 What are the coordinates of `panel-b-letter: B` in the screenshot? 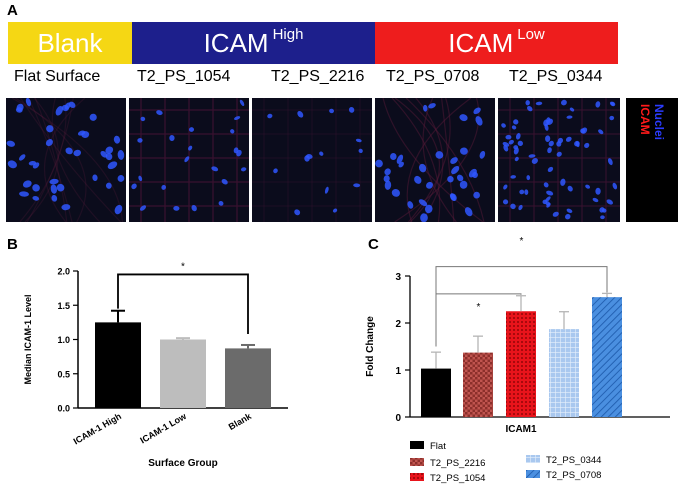 It's located at (12, 244).